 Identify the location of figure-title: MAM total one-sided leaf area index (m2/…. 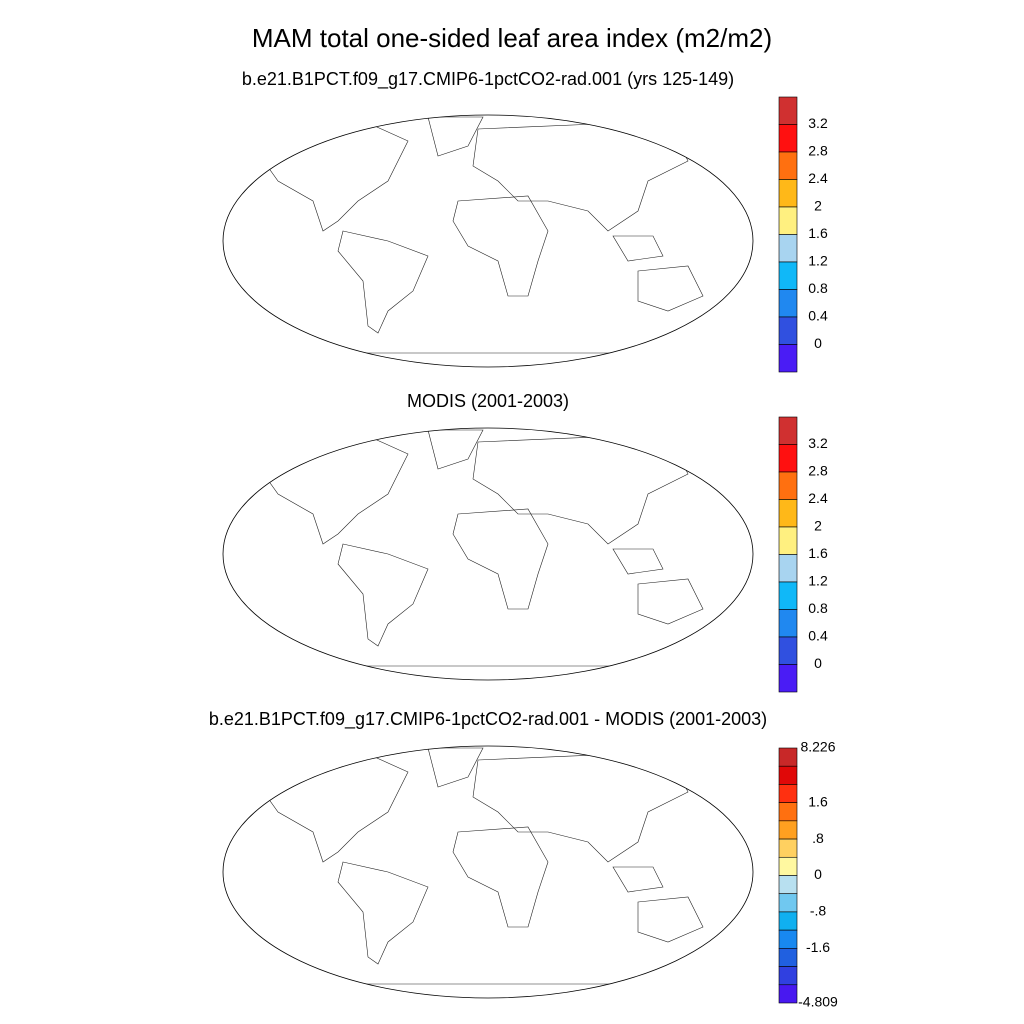
(512, 38).